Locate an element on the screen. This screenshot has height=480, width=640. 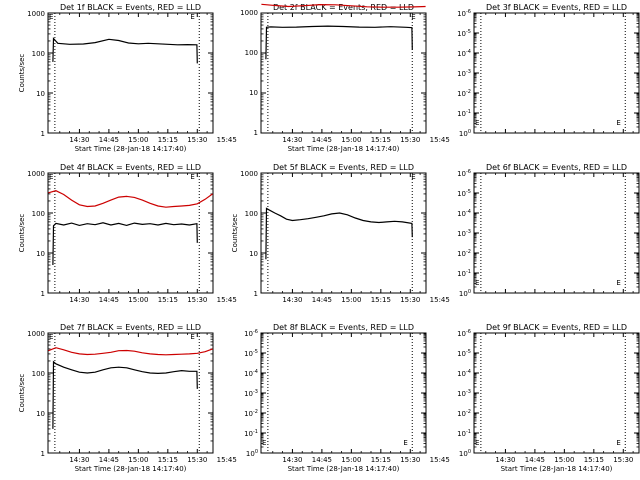
panel-title: Det 4f BLACK = Events, RED = LLD is located at coordinates (130, 167).